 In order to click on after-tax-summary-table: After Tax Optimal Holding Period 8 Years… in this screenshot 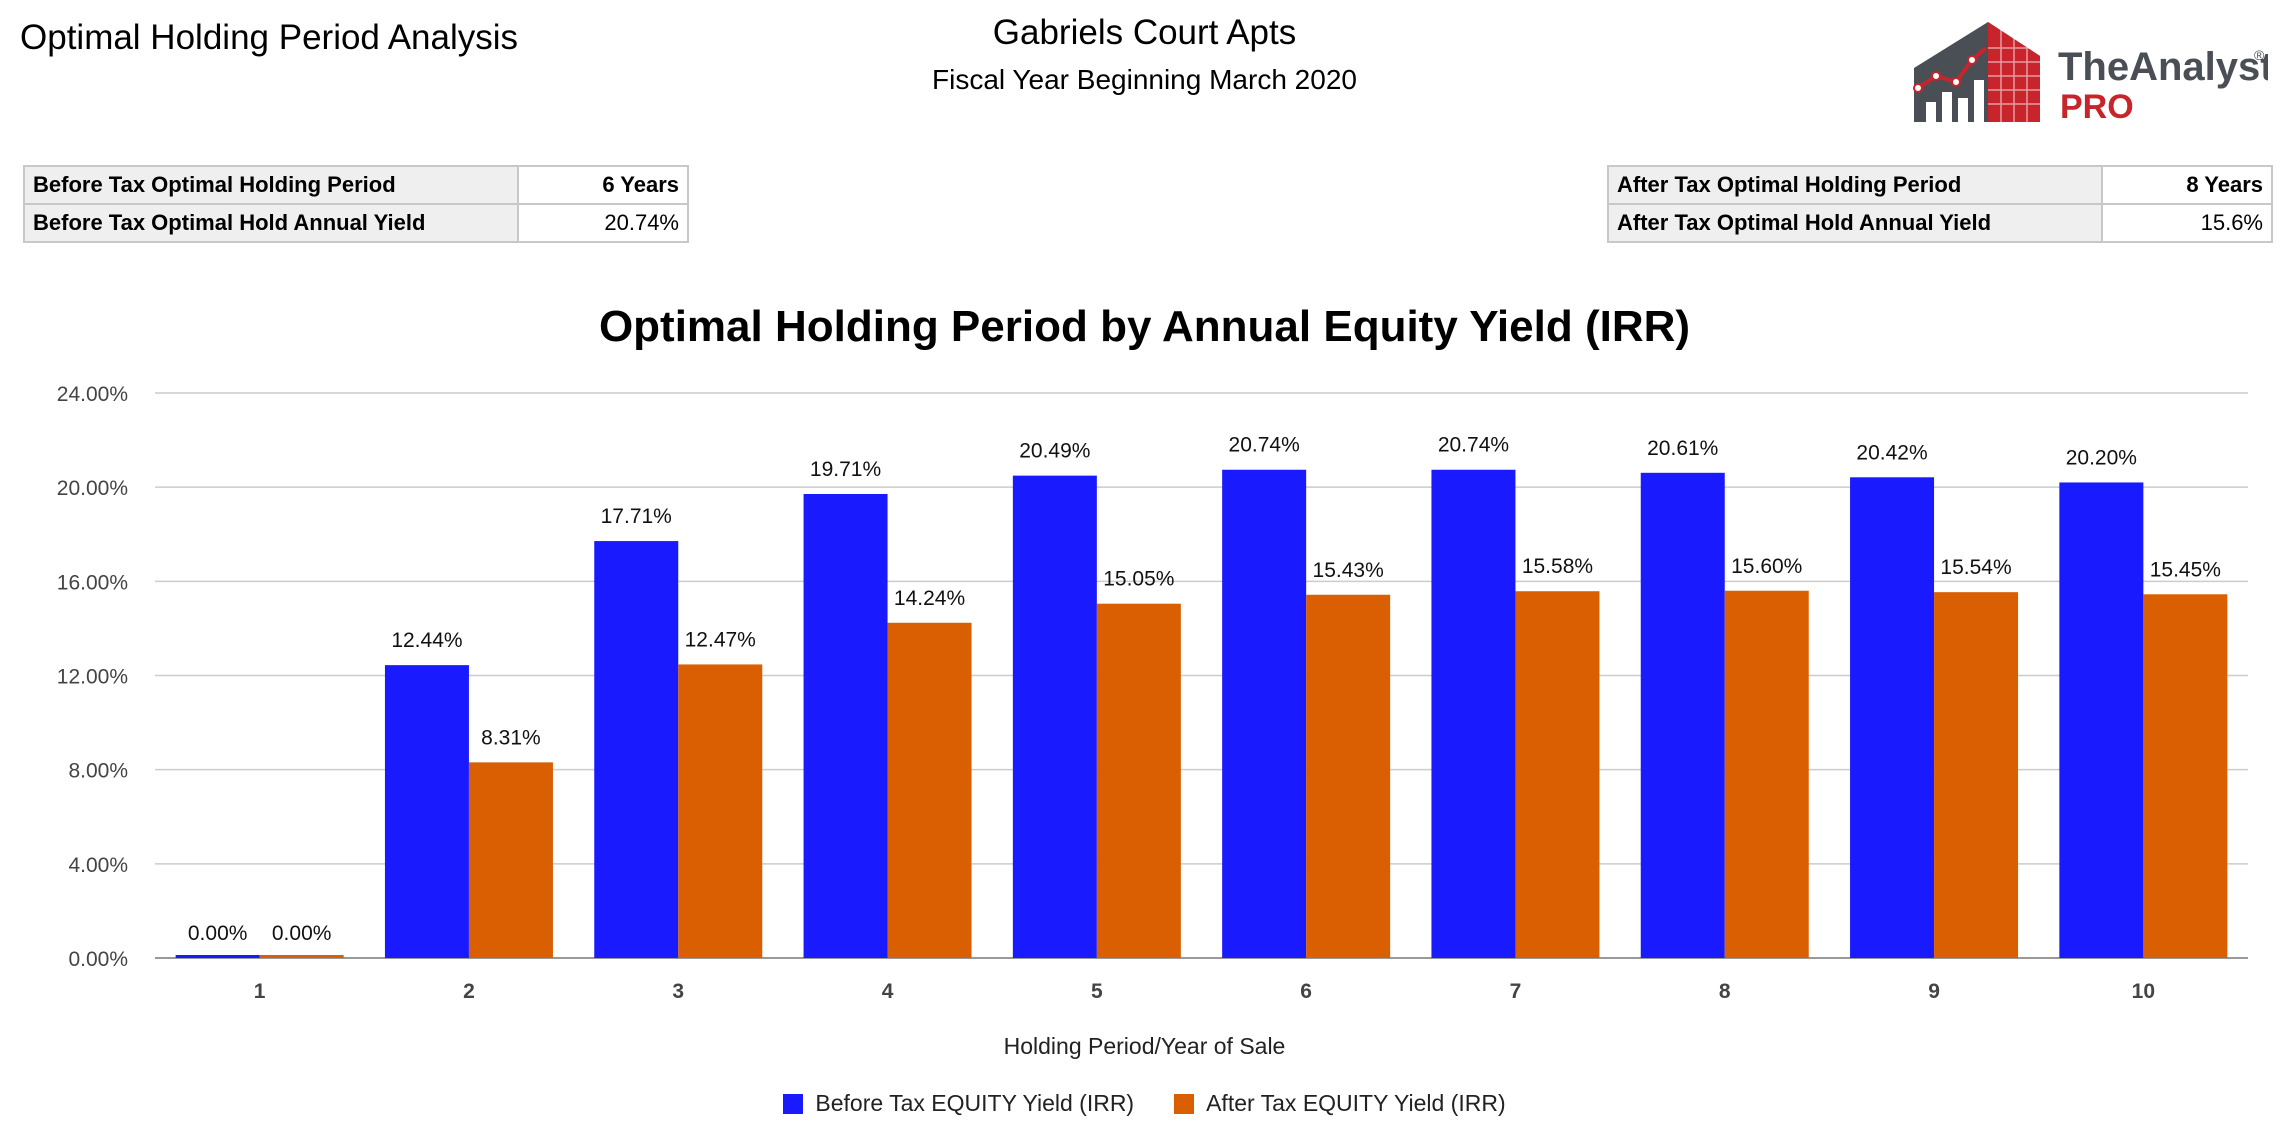, I will do `click(1940, 204)`.